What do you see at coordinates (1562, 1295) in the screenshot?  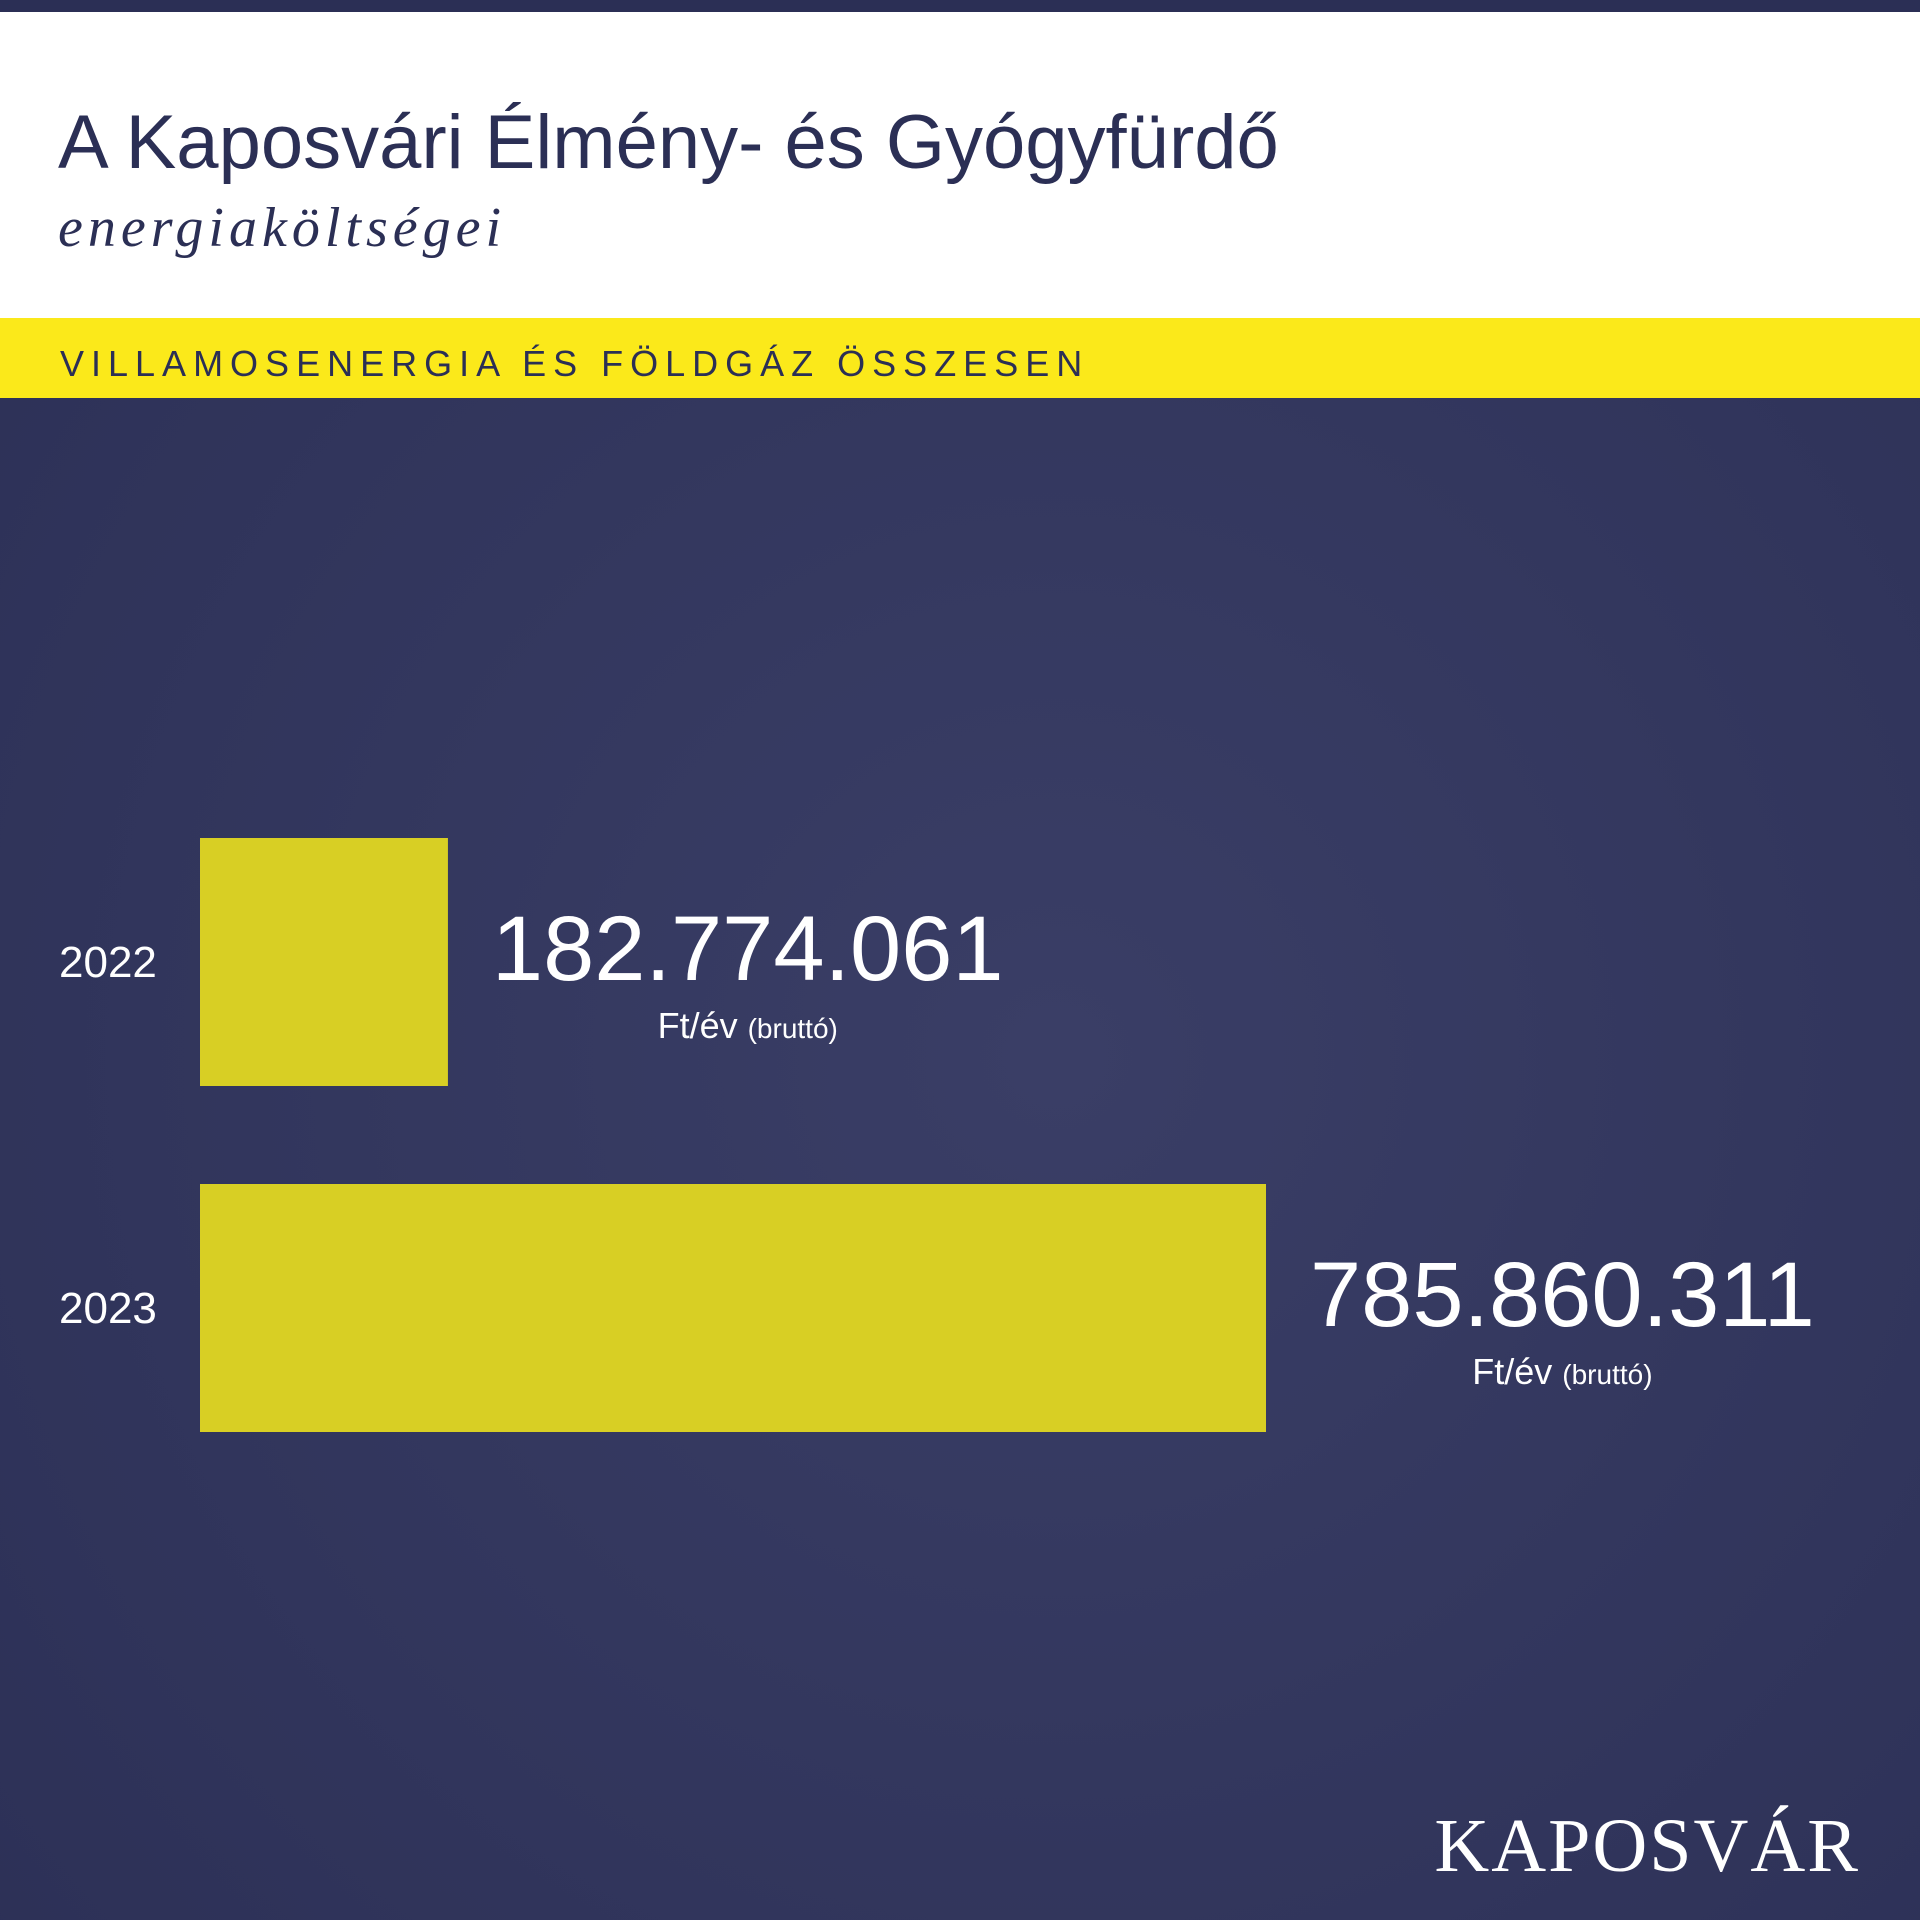 I see `value-label: 785.860.311` at bounding box center [1562, 1295].